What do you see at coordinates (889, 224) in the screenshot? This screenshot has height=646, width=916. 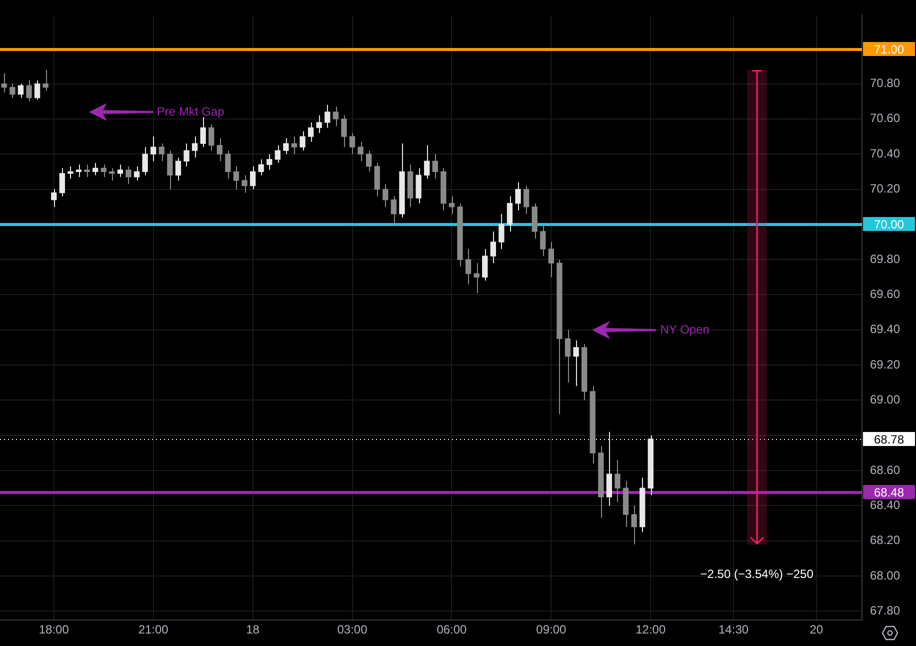 I see `ref-line-label: 70.00` at bounding box center [889, 224].